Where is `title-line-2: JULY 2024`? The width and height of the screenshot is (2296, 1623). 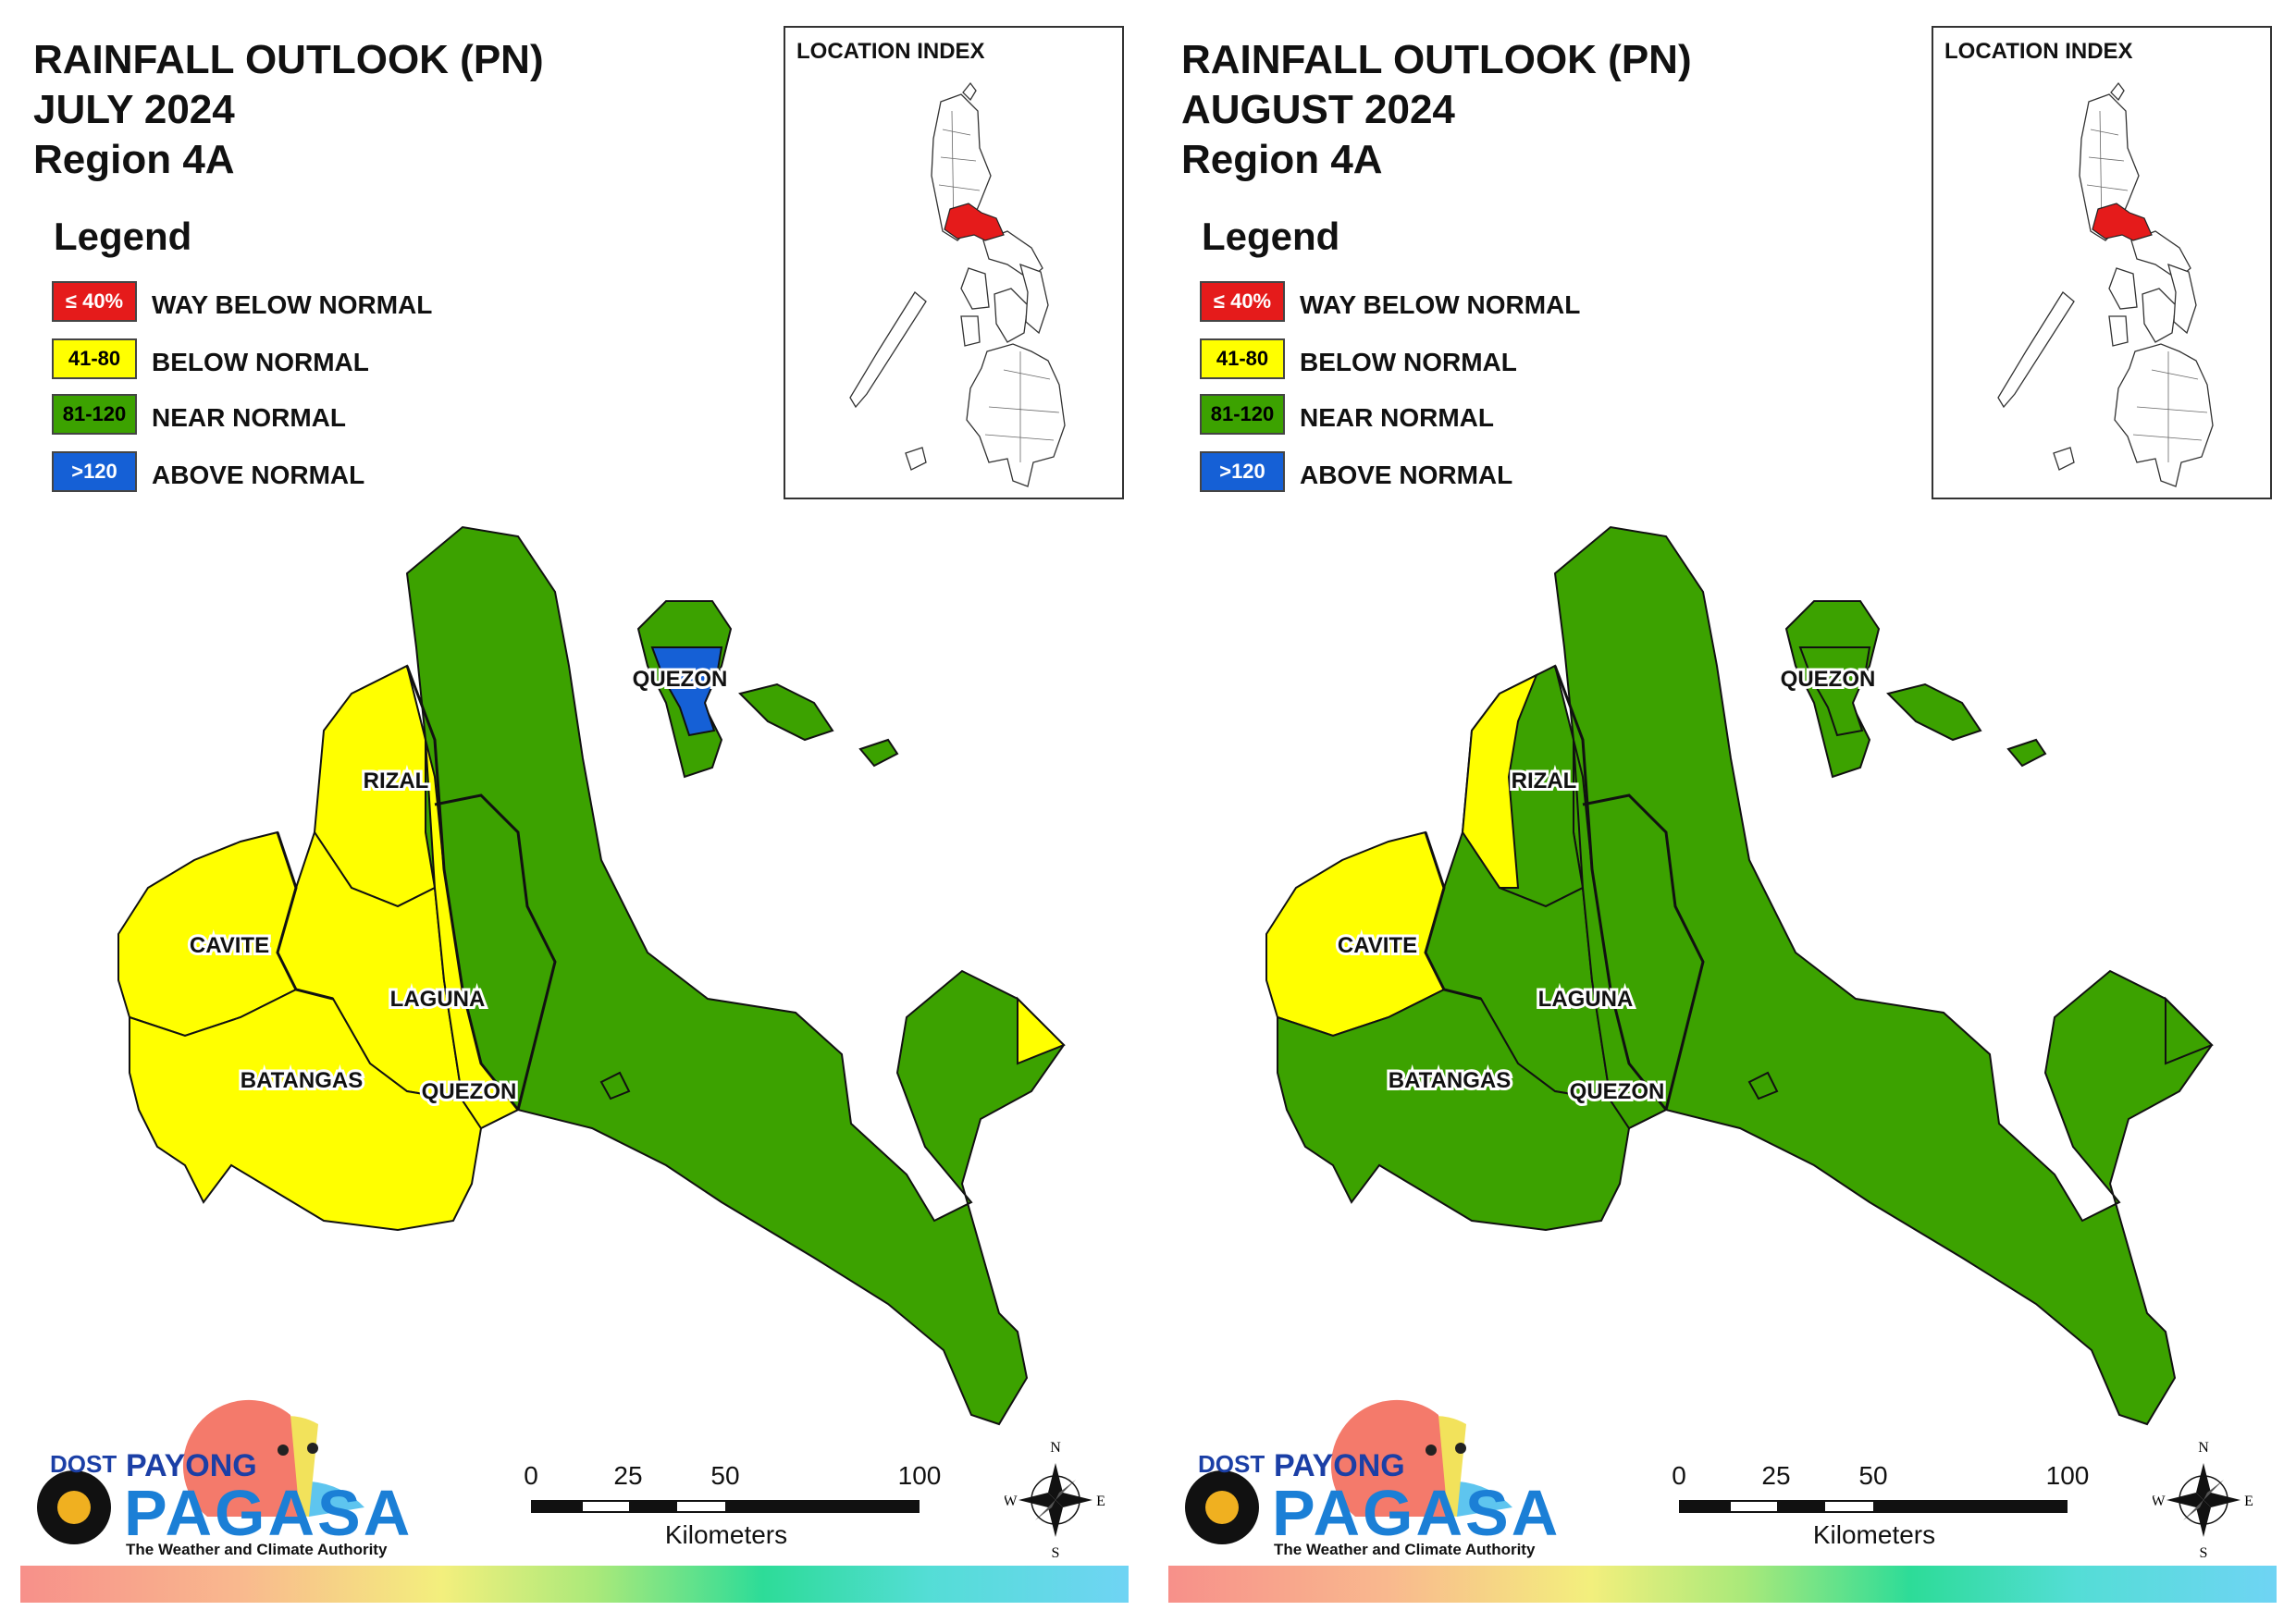 title-line-2: JULY 2024 is located at coordinates (134, 109).